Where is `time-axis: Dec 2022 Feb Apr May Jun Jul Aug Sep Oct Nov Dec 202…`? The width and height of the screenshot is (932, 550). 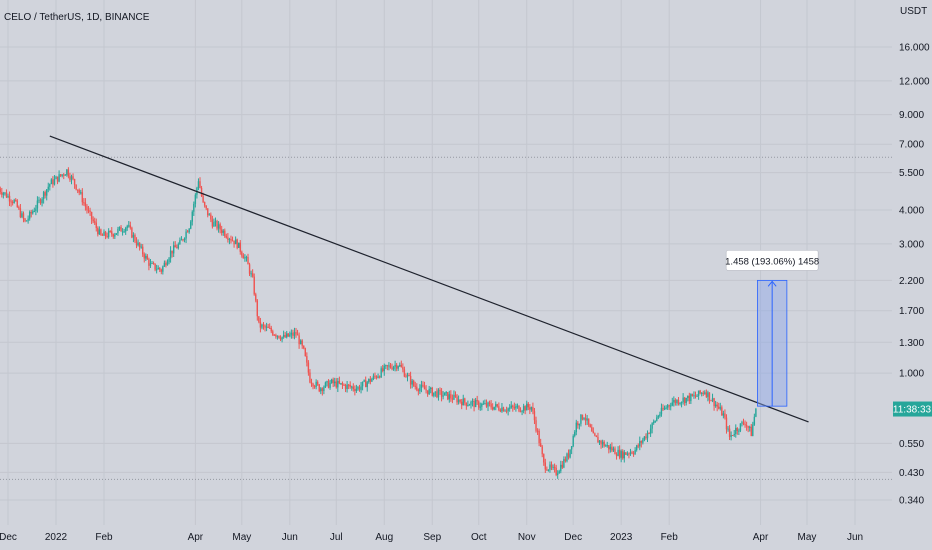
time-axis: Dec 2022 Feb Apr May Jun Jul Aug Sep Oct Nov Dec 202… is located at coordinates (431, 537).